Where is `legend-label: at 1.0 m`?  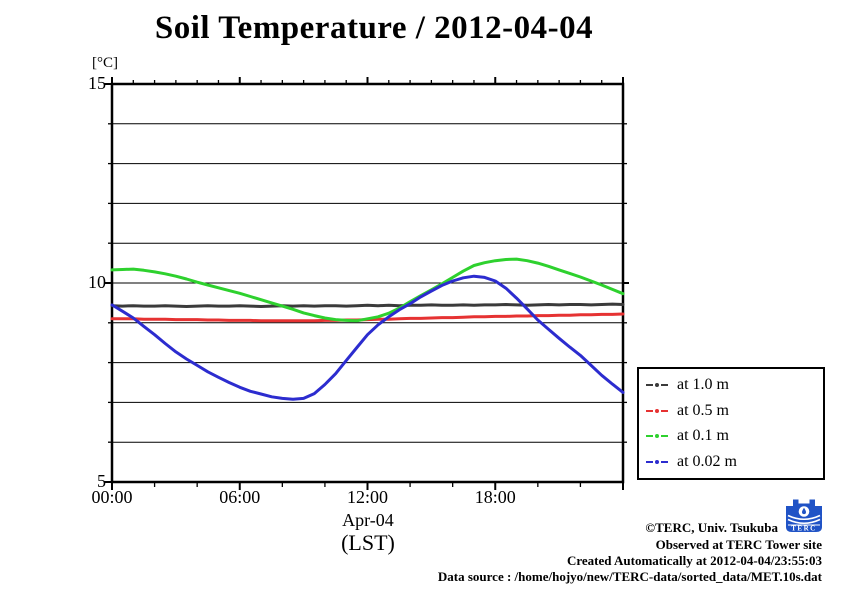 legend-label: at 1.0 m is located at coordinates (703, 384).